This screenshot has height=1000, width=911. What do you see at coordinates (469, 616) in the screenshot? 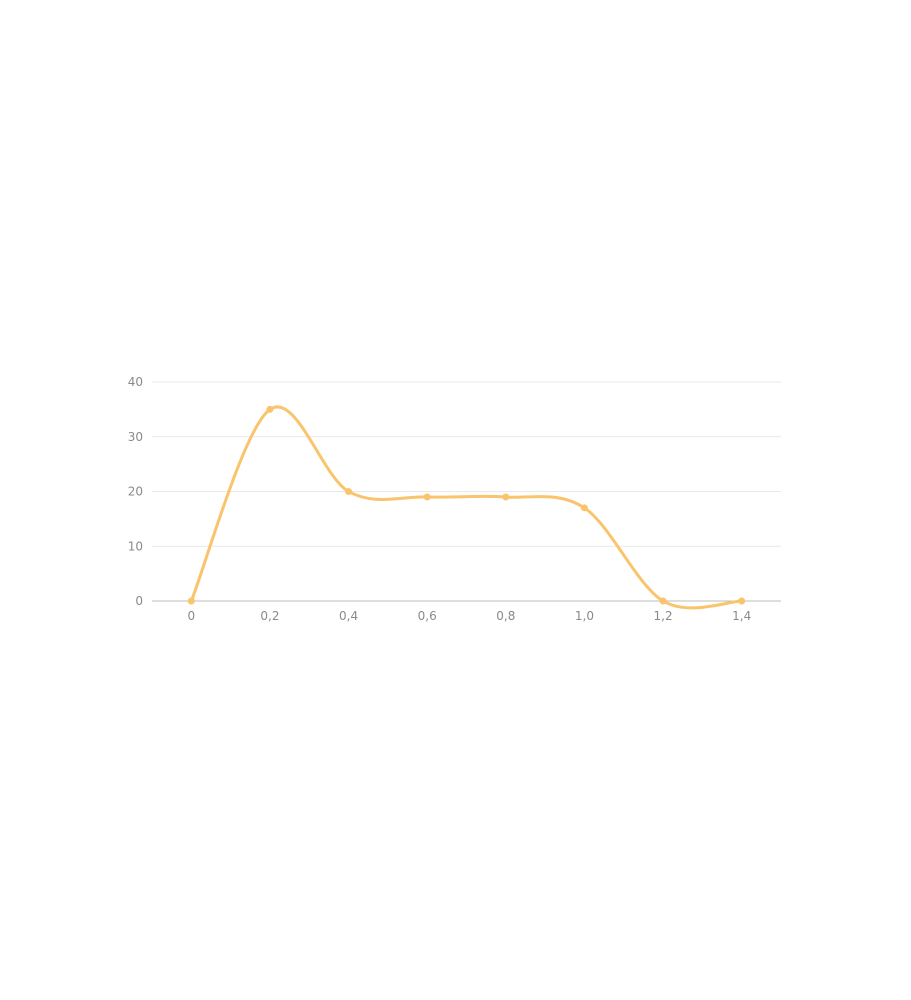
I see `x-axis-tick-labels: 0 0,2 0,4 0,6 0,8 1,0 1,2 1,4` at bounding box center [469, 616].